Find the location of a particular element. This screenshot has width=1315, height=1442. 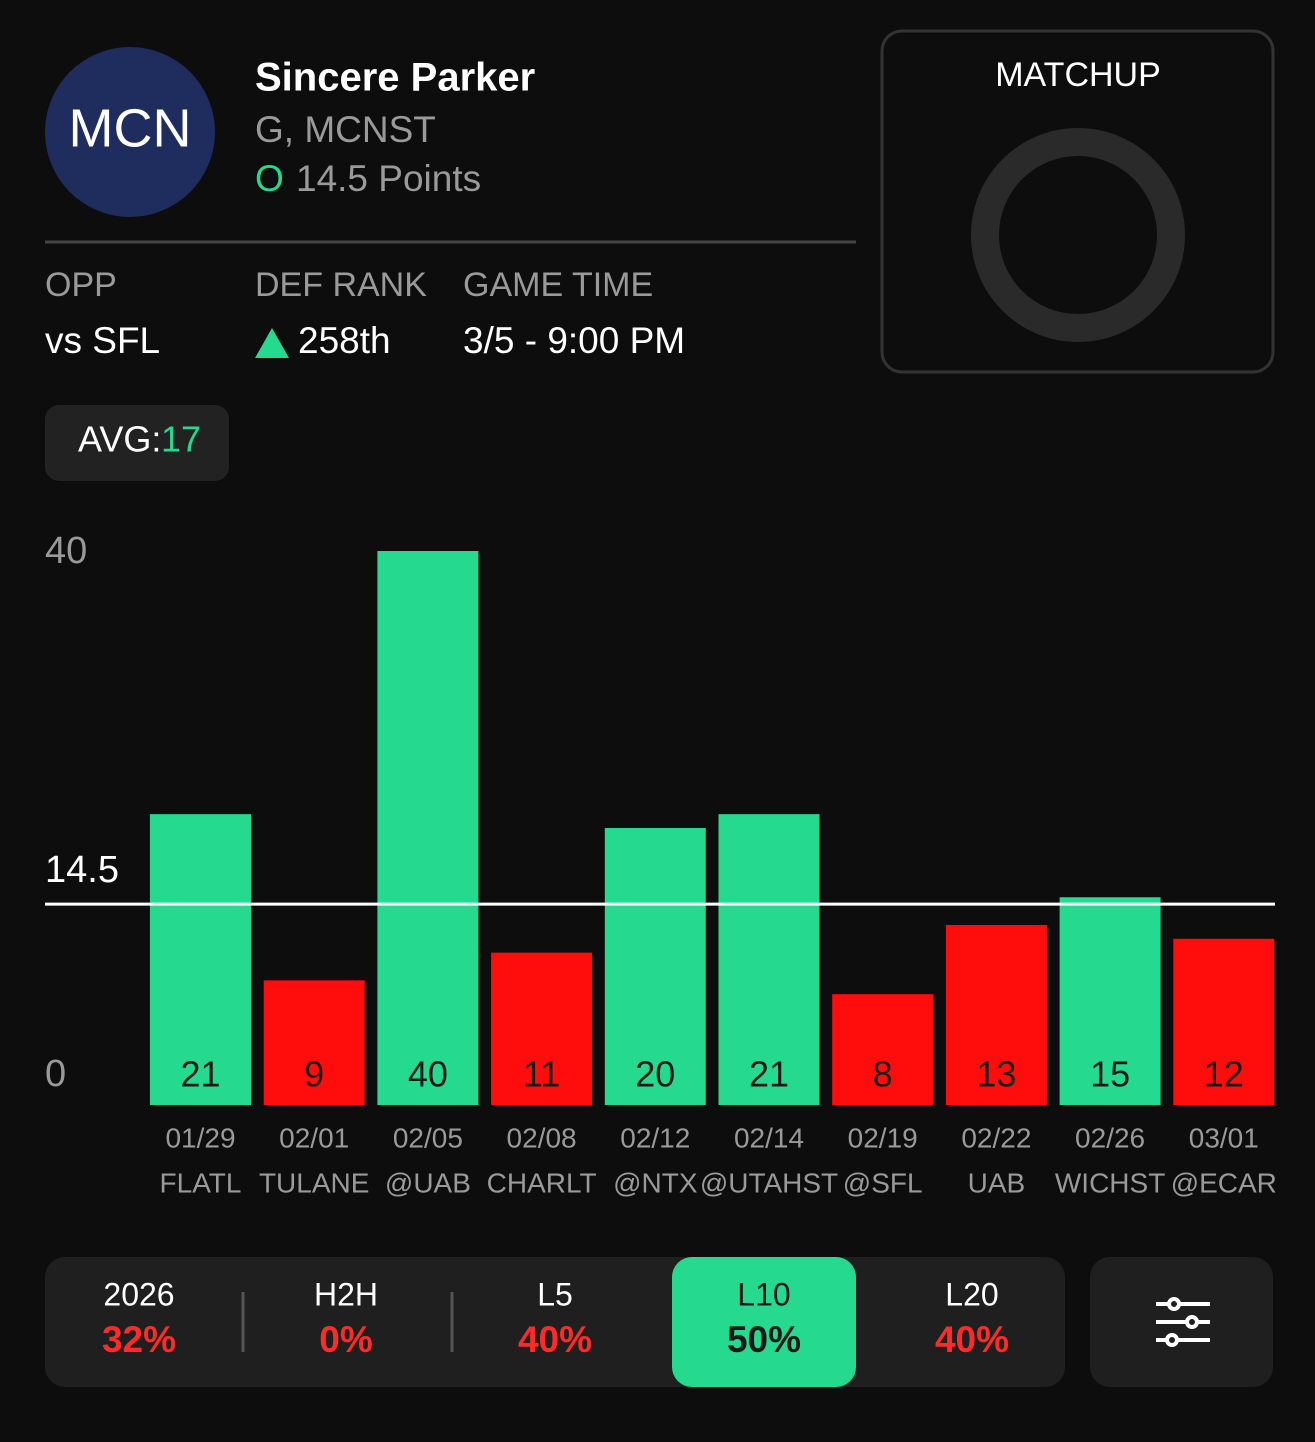

x-tick-label: 02/12 is located at coordinates (655, 1137).